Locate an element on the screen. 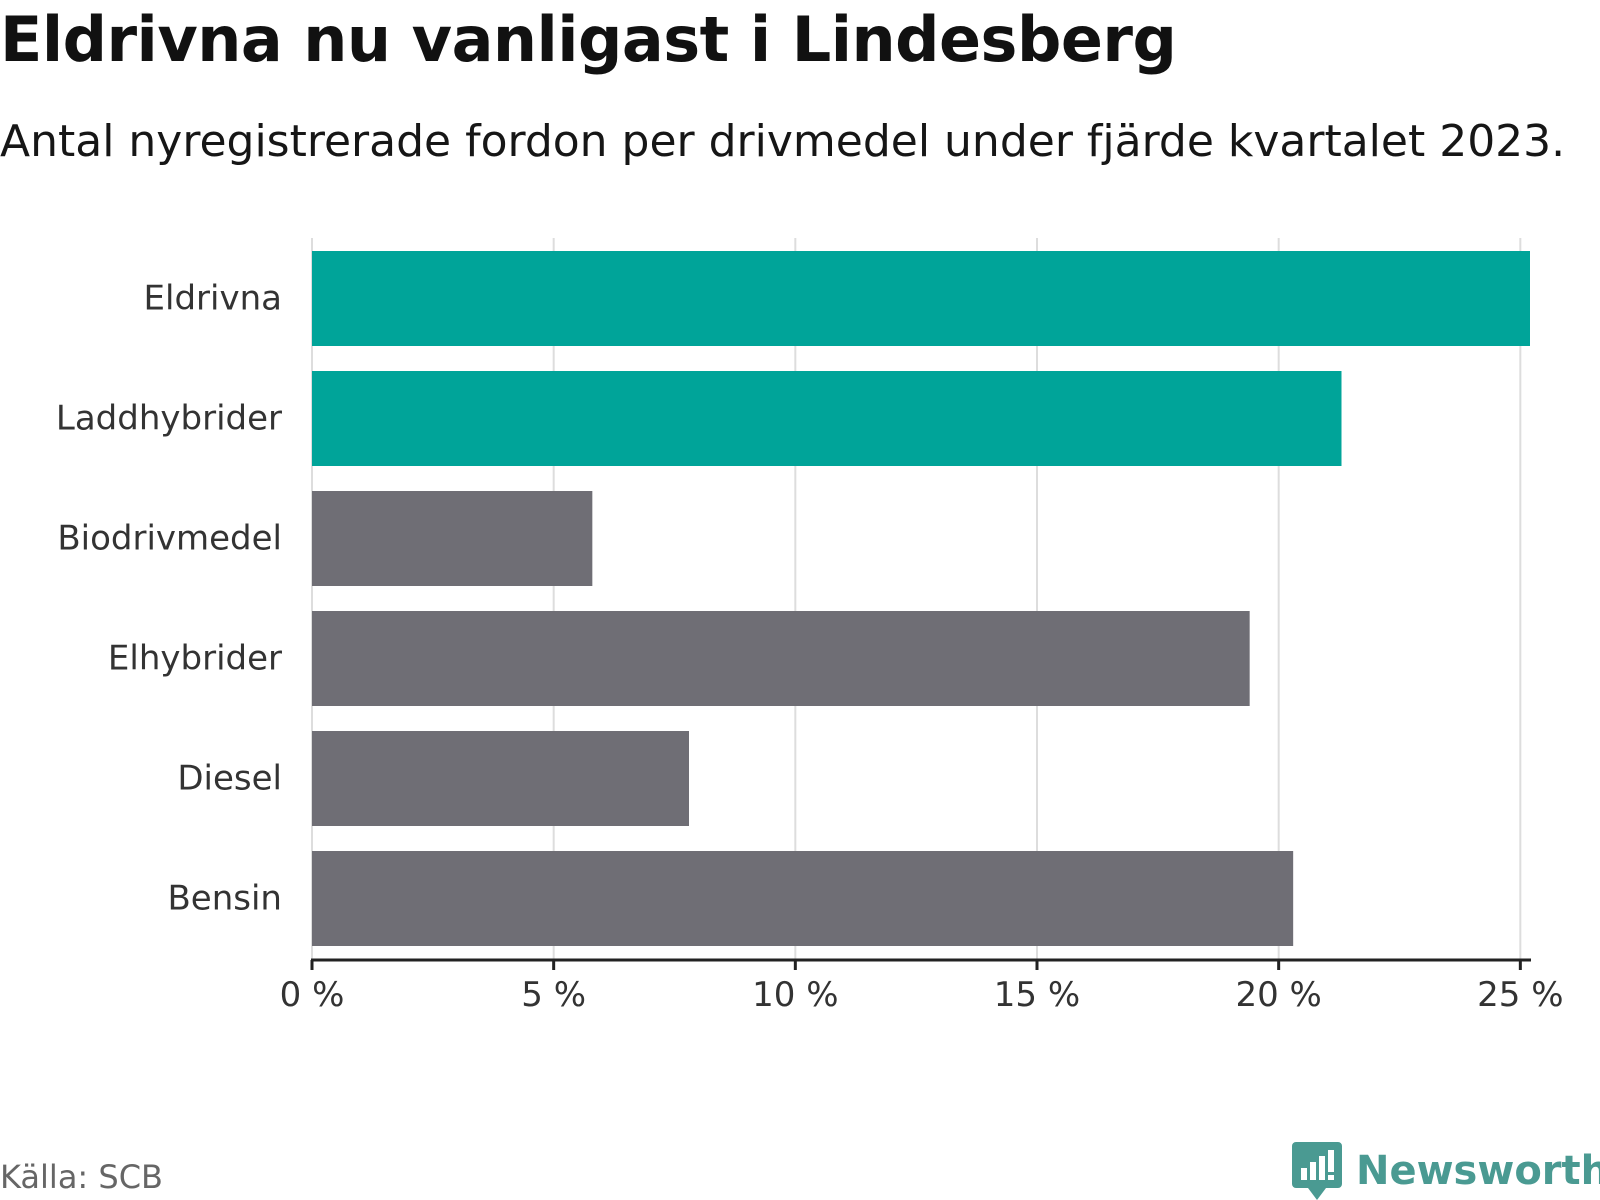  bar-laddhybrider is located at coordinates (827, 418).